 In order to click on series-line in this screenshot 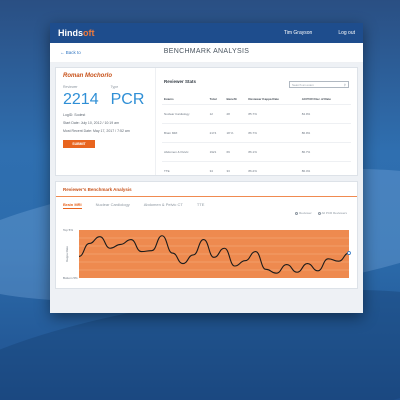, I will do `click(214, 254)`.